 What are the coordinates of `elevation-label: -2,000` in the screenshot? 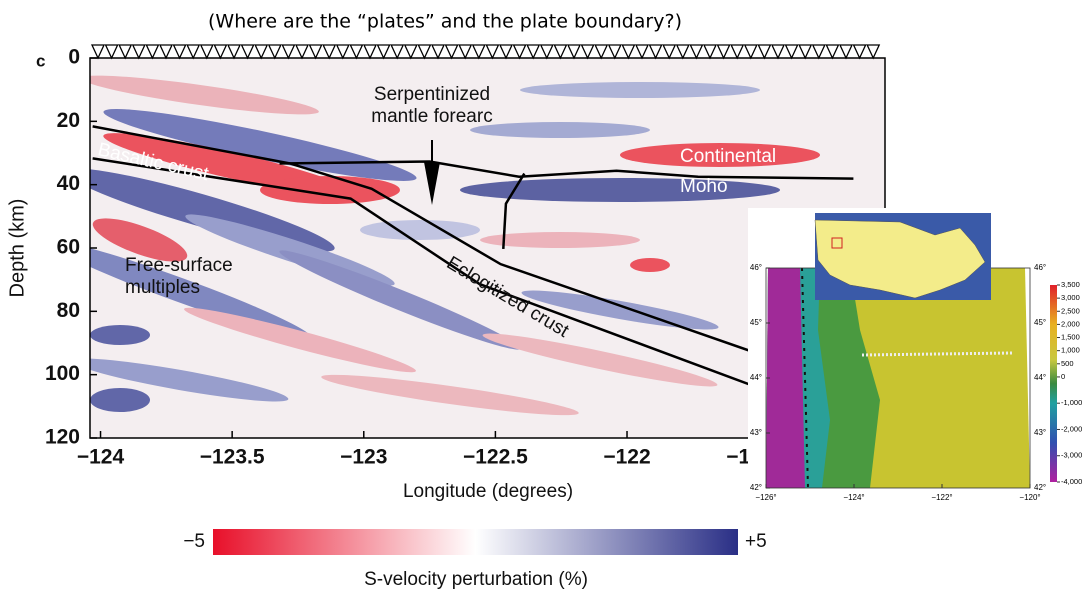 It's located at (1071, 428).